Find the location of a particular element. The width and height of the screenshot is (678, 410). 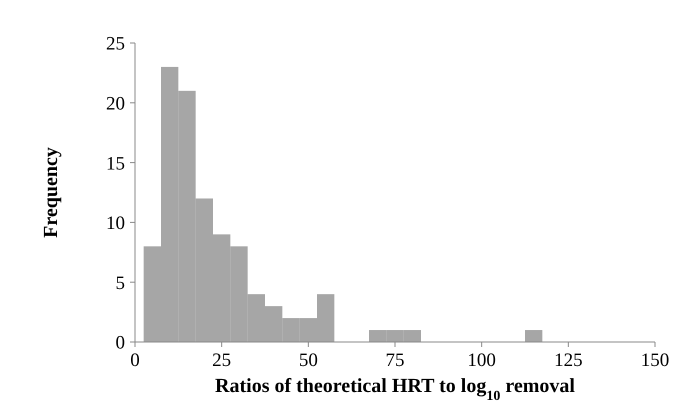

y-tick-label: 20 is located at coordinates (115, 103).